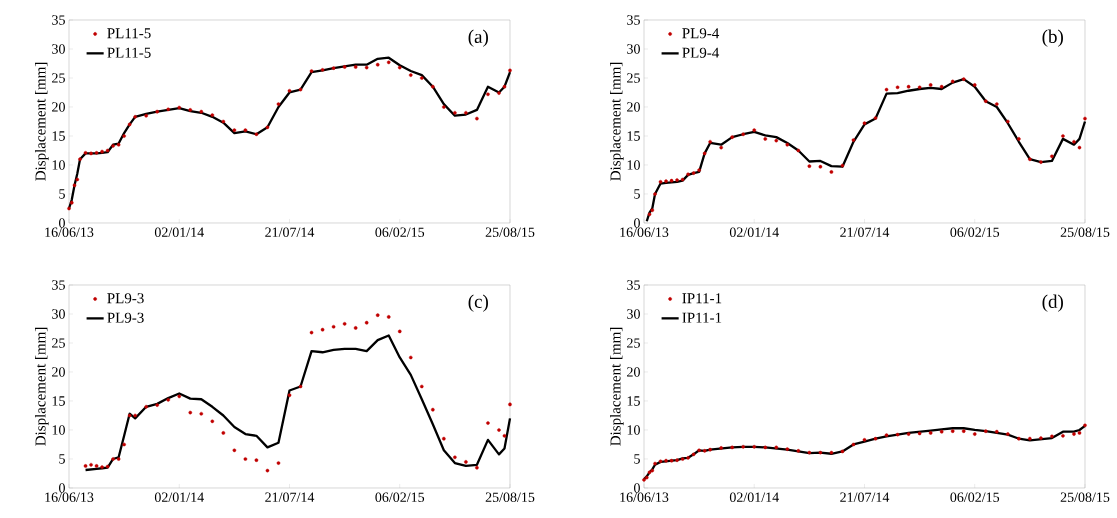 The height and width of the screenshot is (518, 1117). Describe the element at coordinates (637, 488) in the screenshot. I see `y-tick-label: 0` at that location.